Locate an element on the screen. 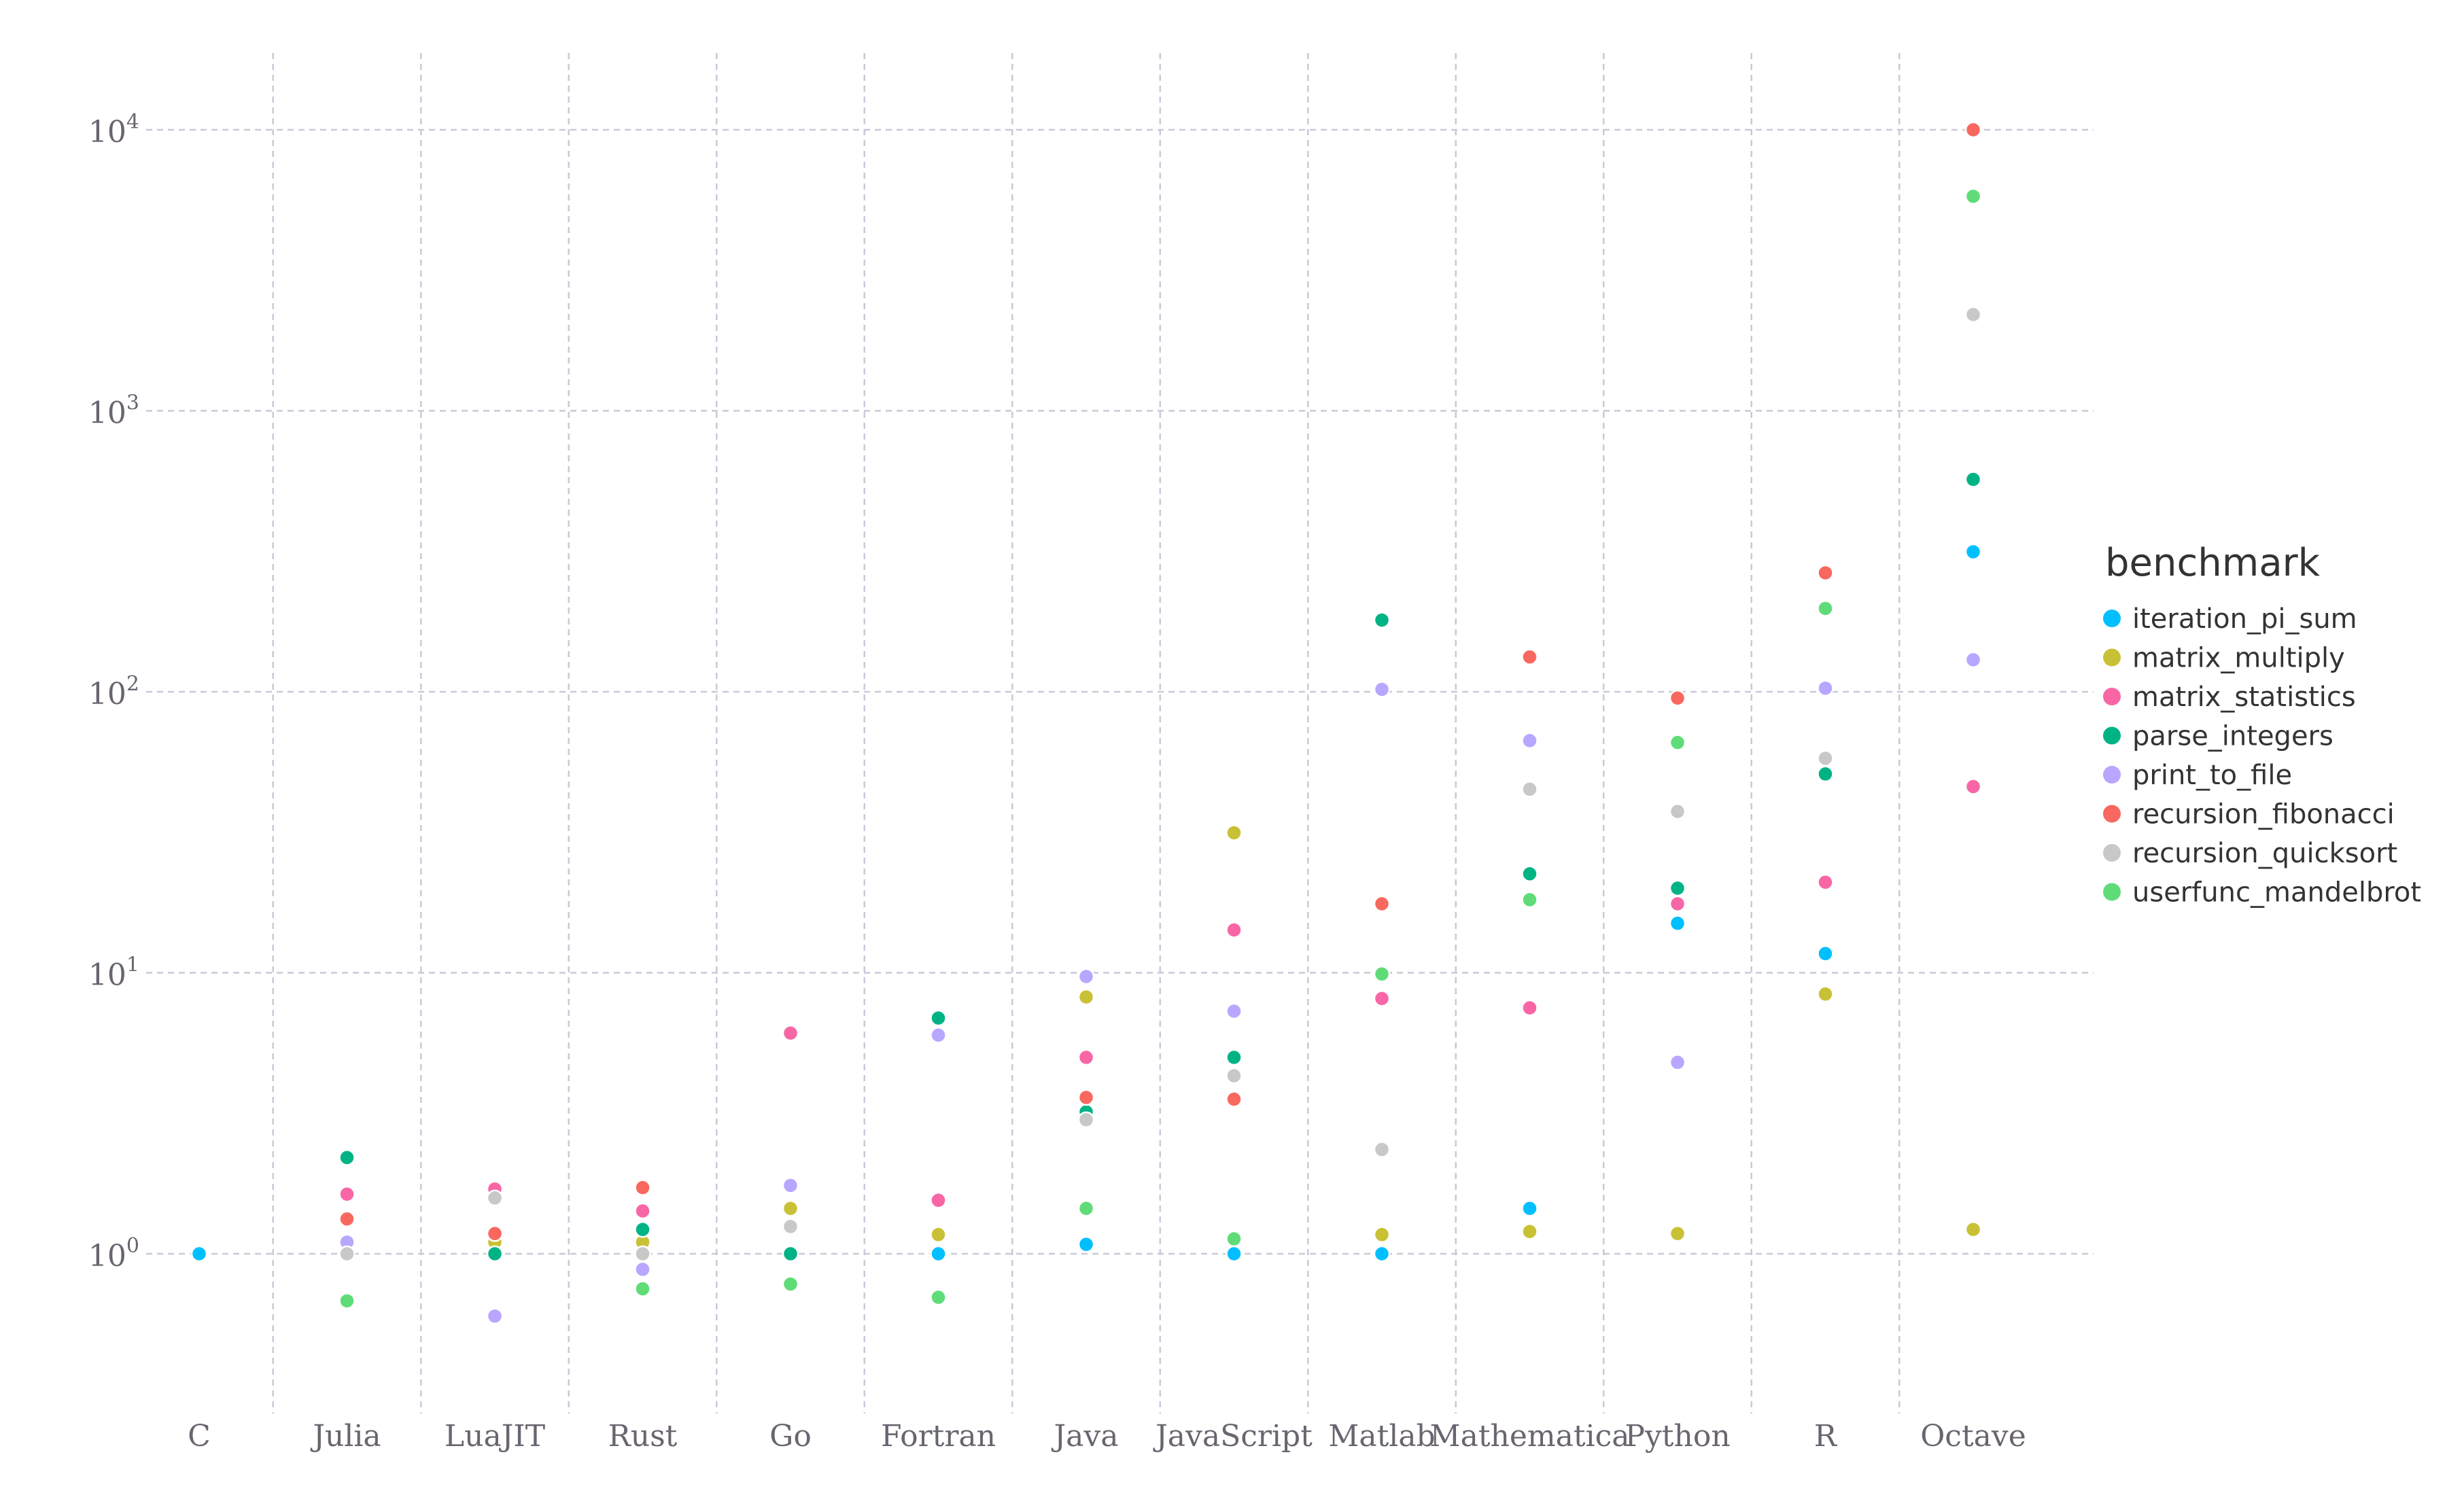  y-tick-label: 10¹ is located at coordinates (114, 973).